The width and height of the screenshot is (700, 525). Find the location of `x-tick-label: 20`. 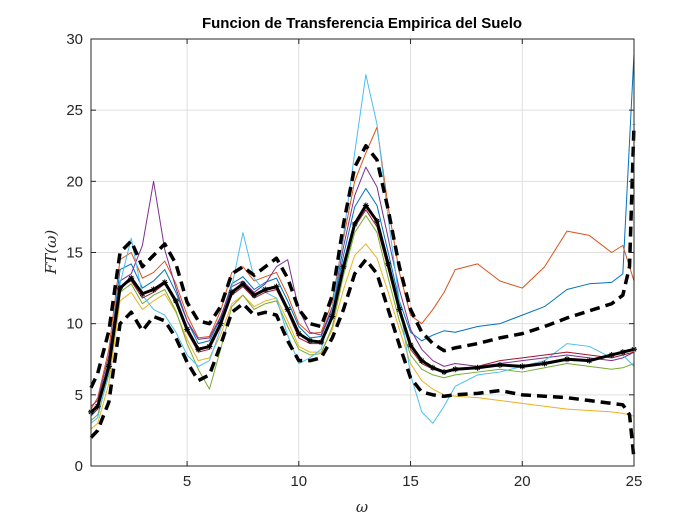

x-tick-label: 20 is located at coordinates (522, 481).